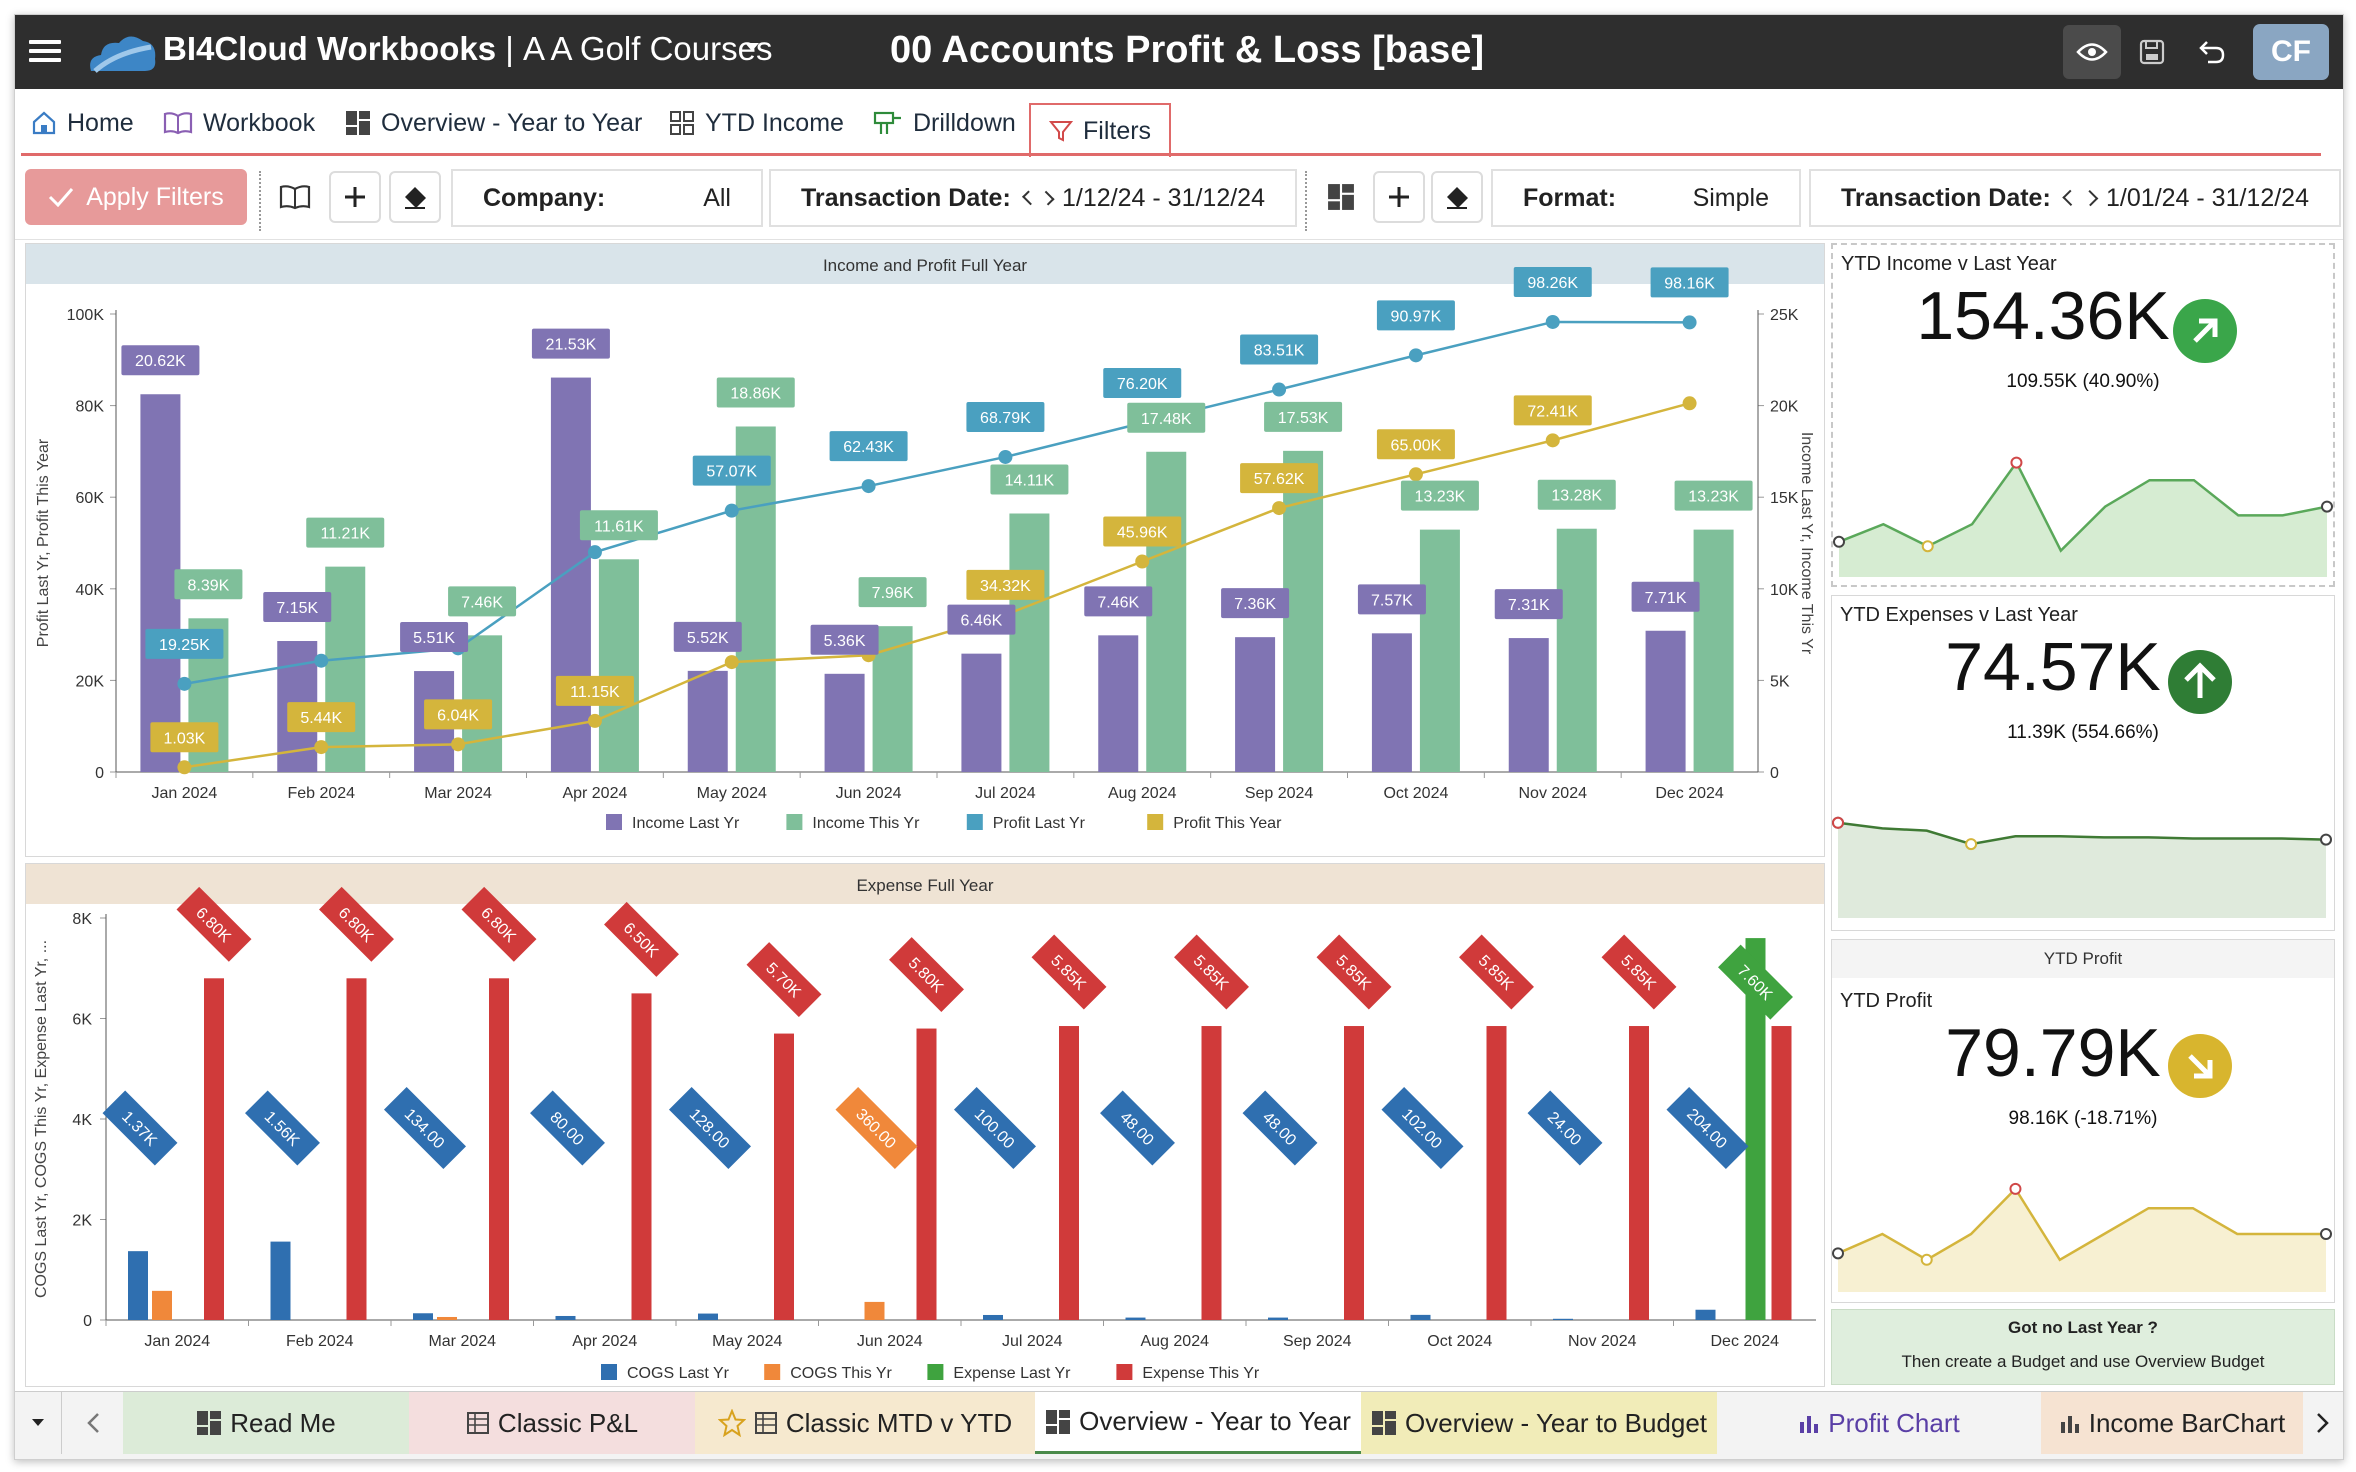 This screenshot has height=1472, width=2356. I want to click on sheet-tab-profit-chart: Profit Chart, so click(1879, 1423).